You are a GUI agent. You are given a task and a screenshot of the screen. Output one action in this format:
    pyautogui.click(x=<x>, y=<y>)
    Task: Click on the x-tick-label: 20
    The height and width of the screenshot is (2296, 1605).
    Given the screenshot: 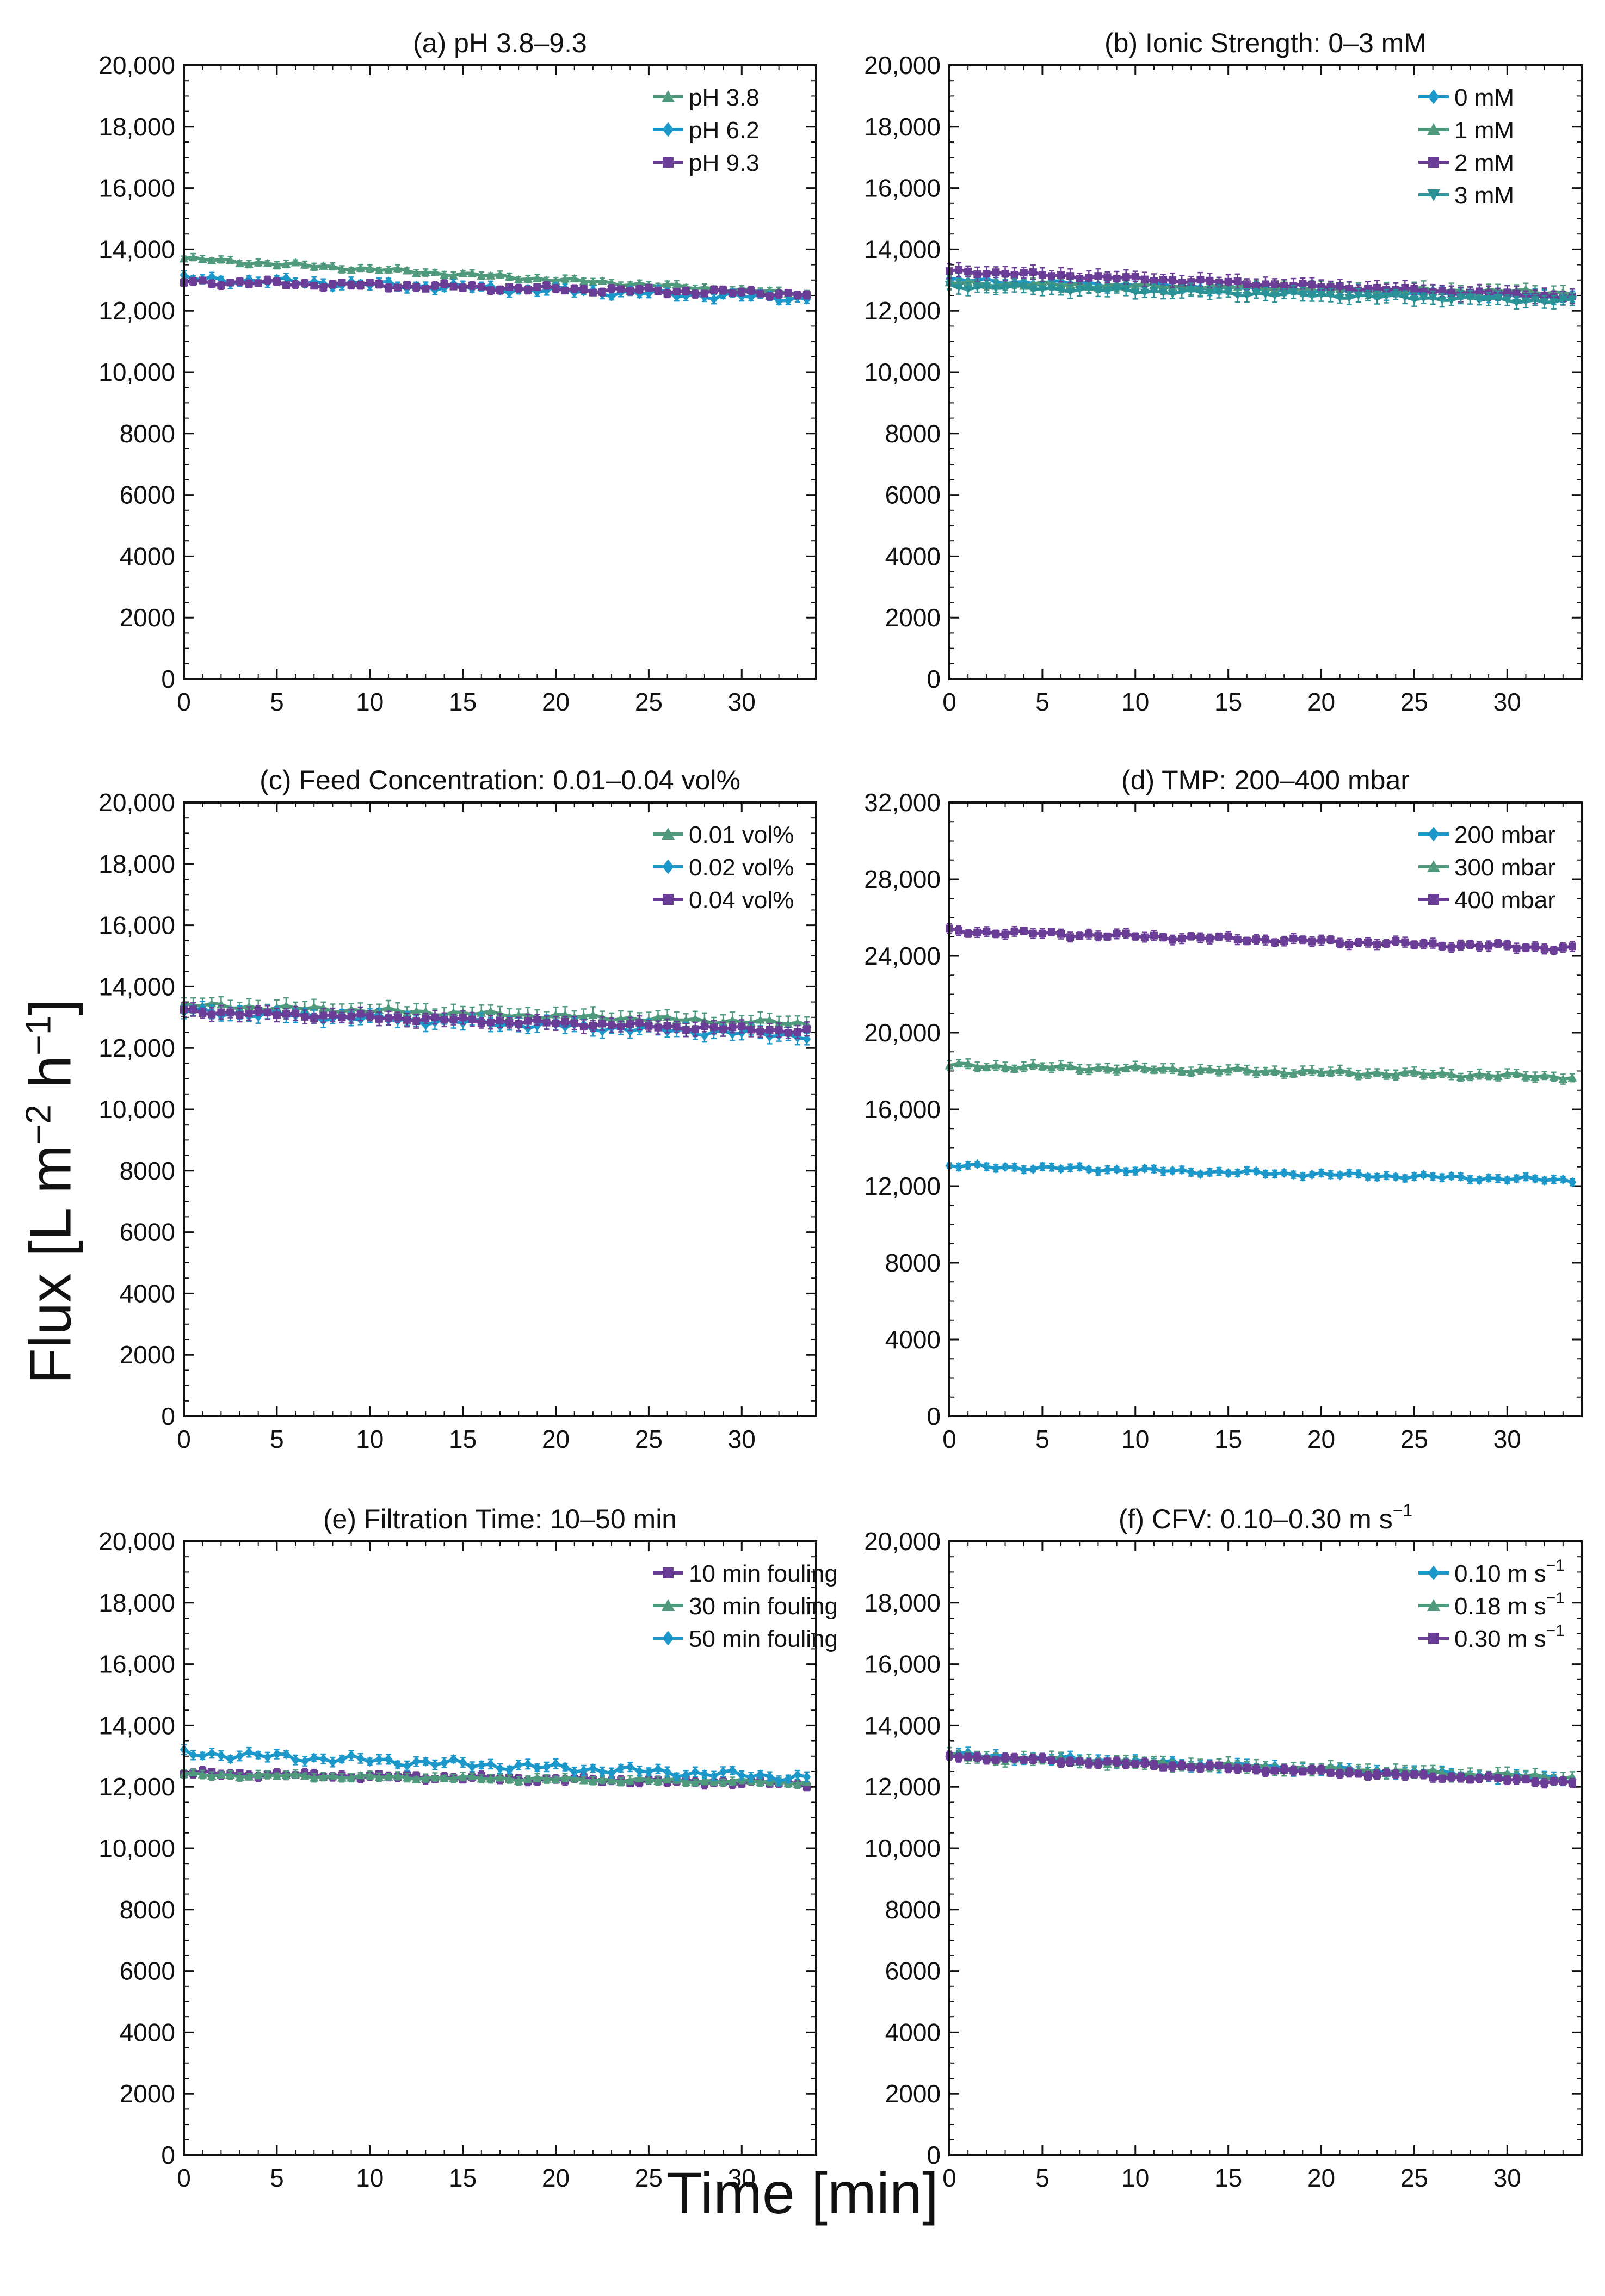 What is the action you would take?
    pyautogui.click(x=1321, y=702)
    